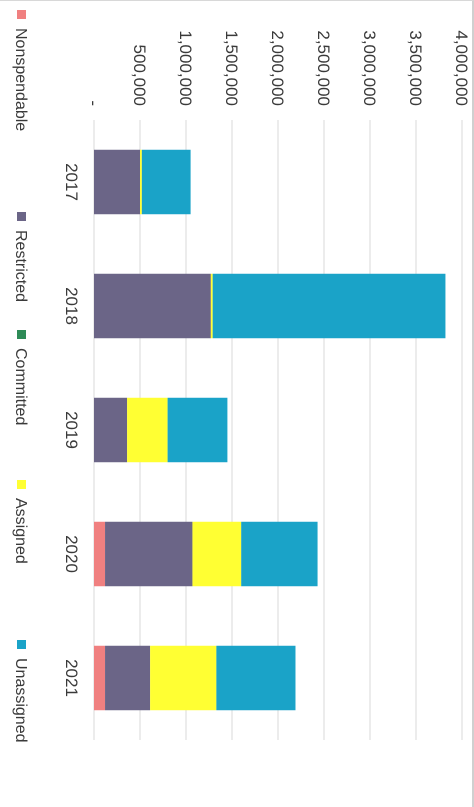  I want to click on y-tick-label: 2,000,000, so click(277, 68).